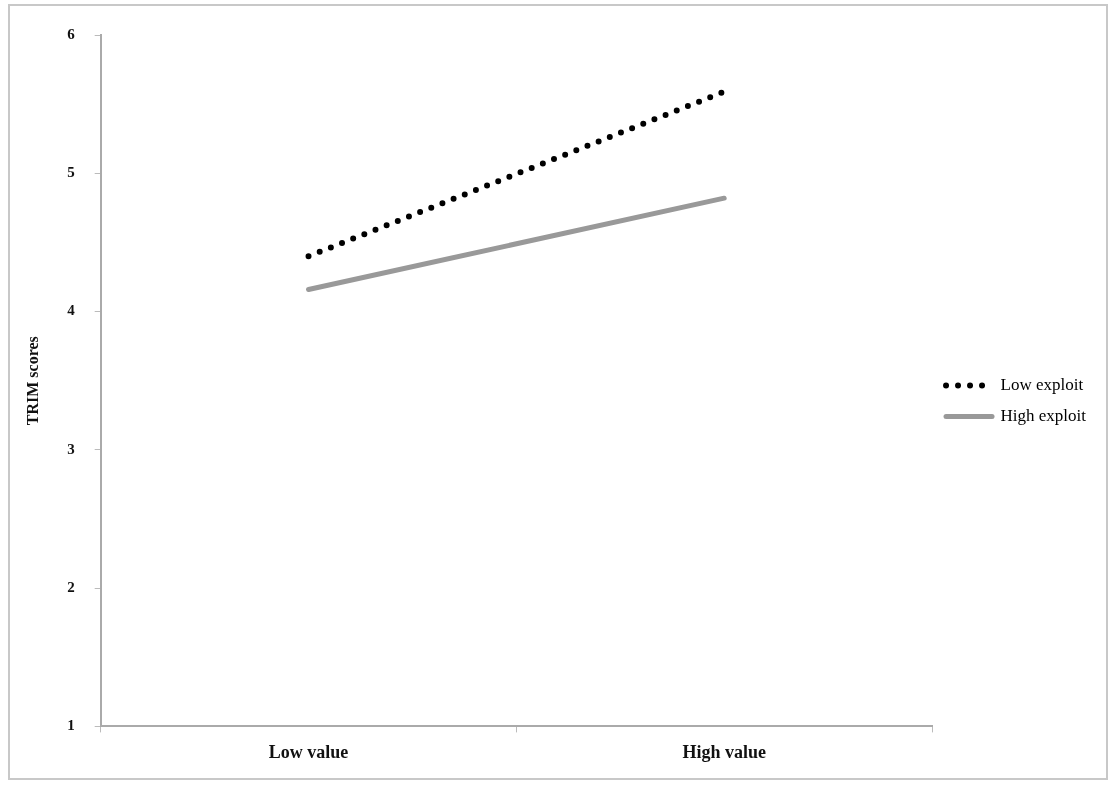  What do you see at coordinates (71, 725) in the screenshot?
I see `y-tick-label: 1` at bounding box center [71, 725].